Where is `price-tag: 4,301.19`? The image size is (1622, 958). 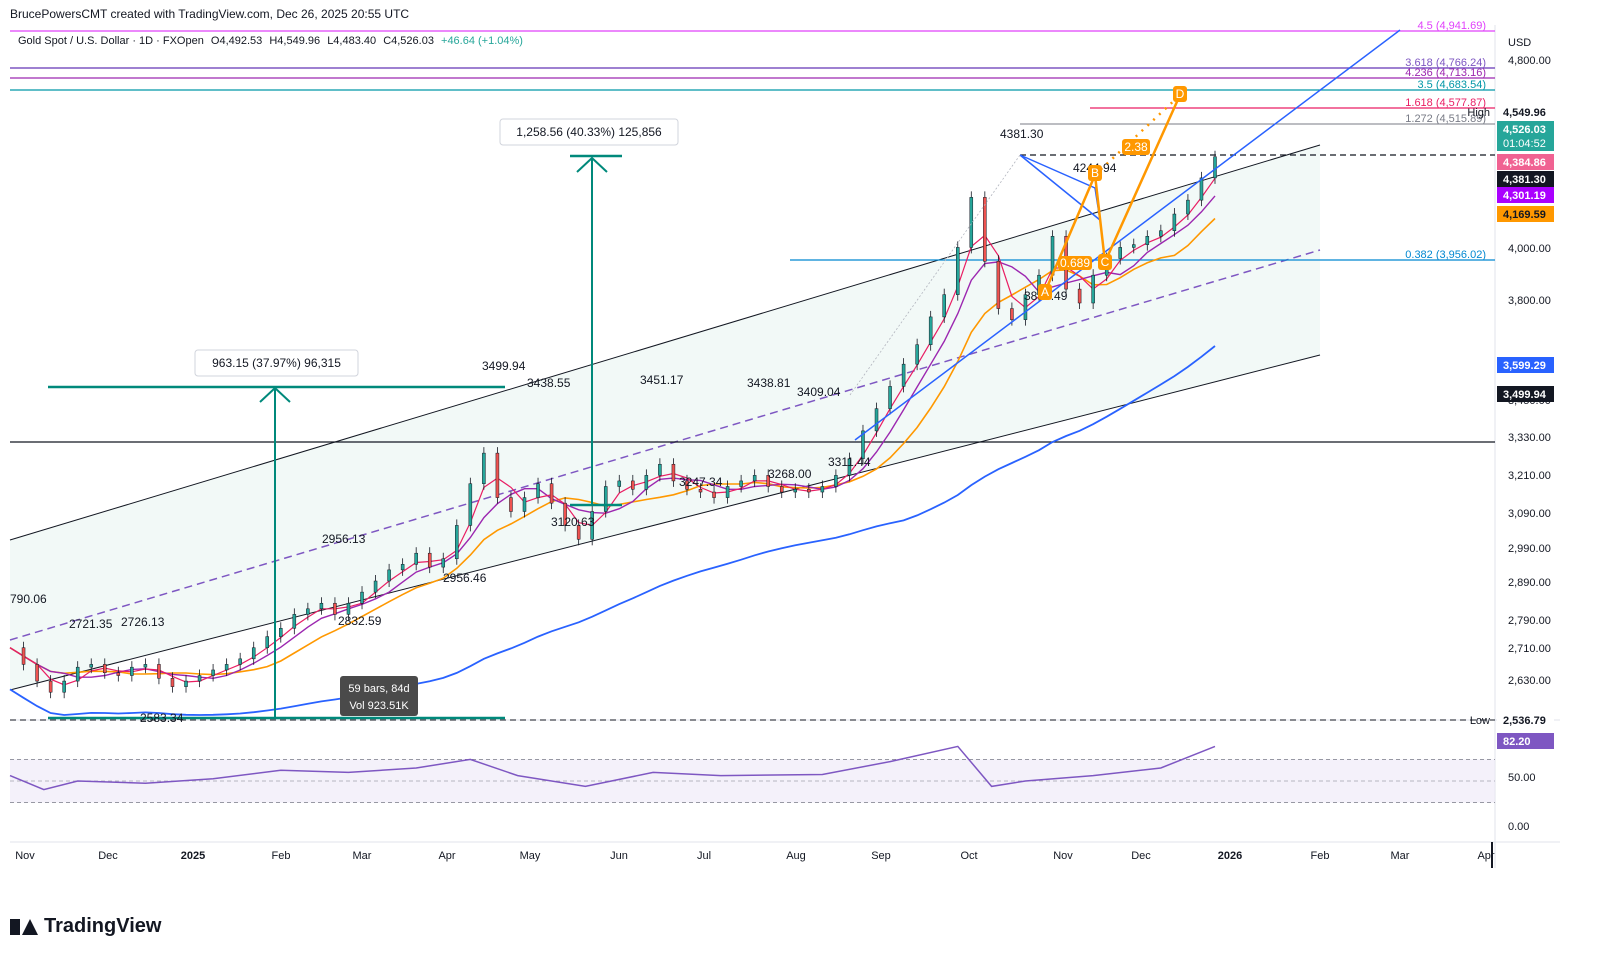 price-tag: 4,301.19 is located at coordinates (1524, 196).